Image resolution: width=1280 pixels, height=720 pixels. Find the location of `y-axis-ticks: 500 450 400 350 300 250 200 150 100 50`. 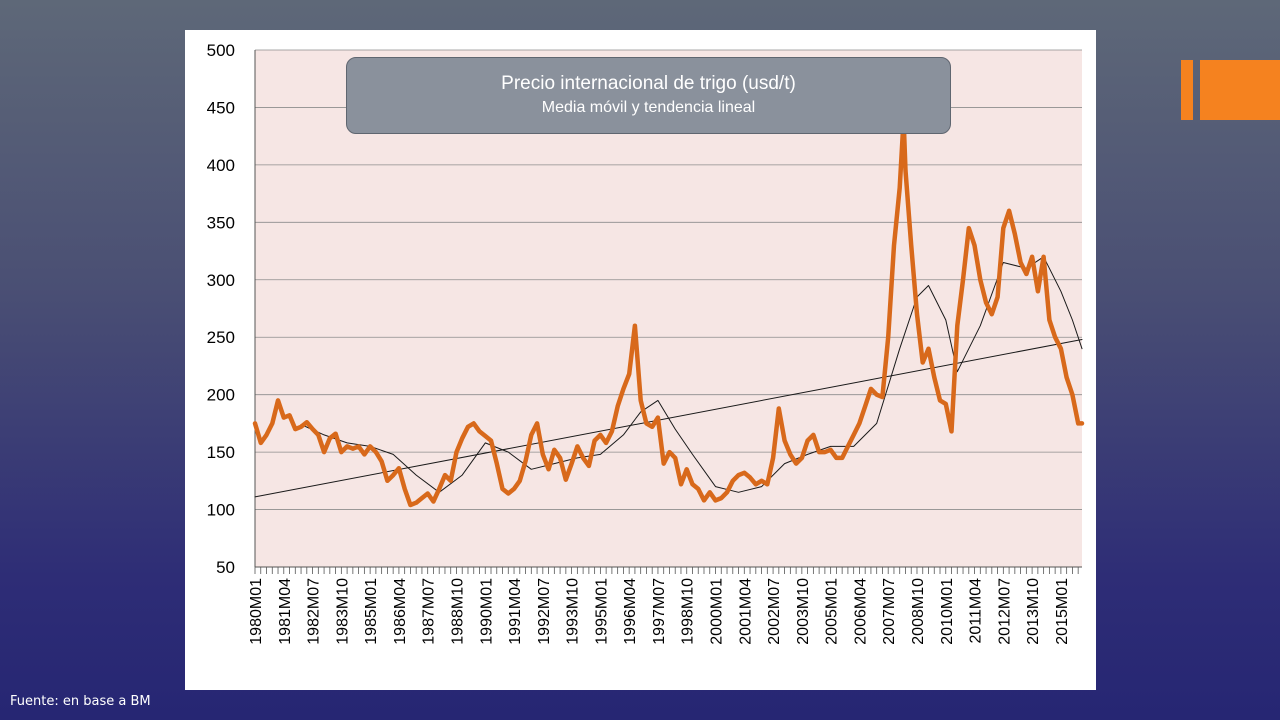

y-axis-ticks: 500 450 400 350 300 250 200 150 100 50 is located at coordinates (221, 309).